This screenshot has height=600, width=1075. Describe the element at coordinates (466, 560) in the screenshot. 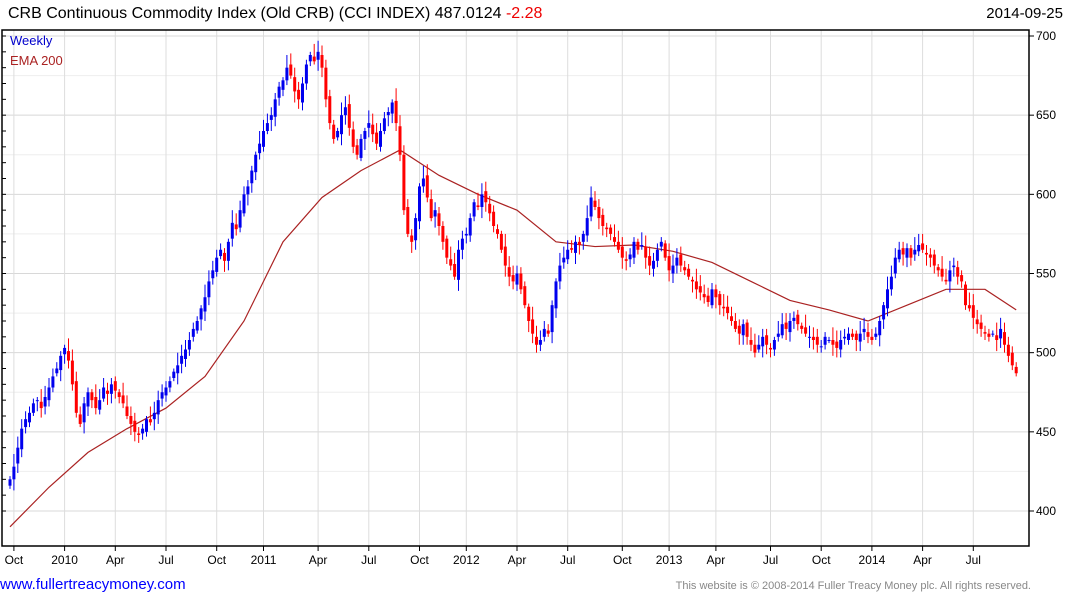

I see `x-tick-label: 2012` at that location.